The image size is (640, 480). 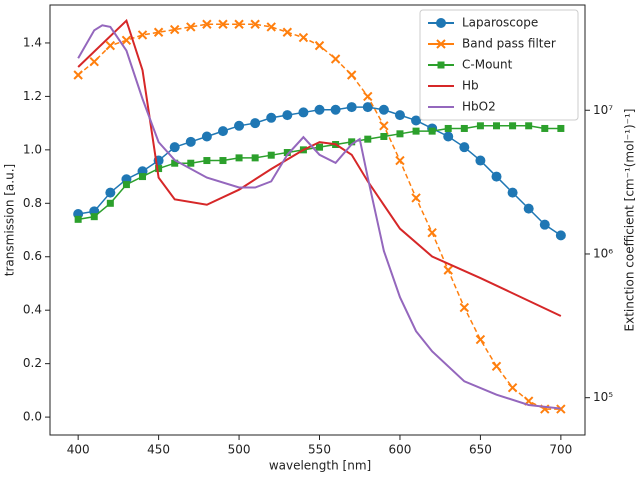 I want to click on legend: Laparoscope Band pass filter C-Mount Hb HbO2, so click(x=499, y=65).